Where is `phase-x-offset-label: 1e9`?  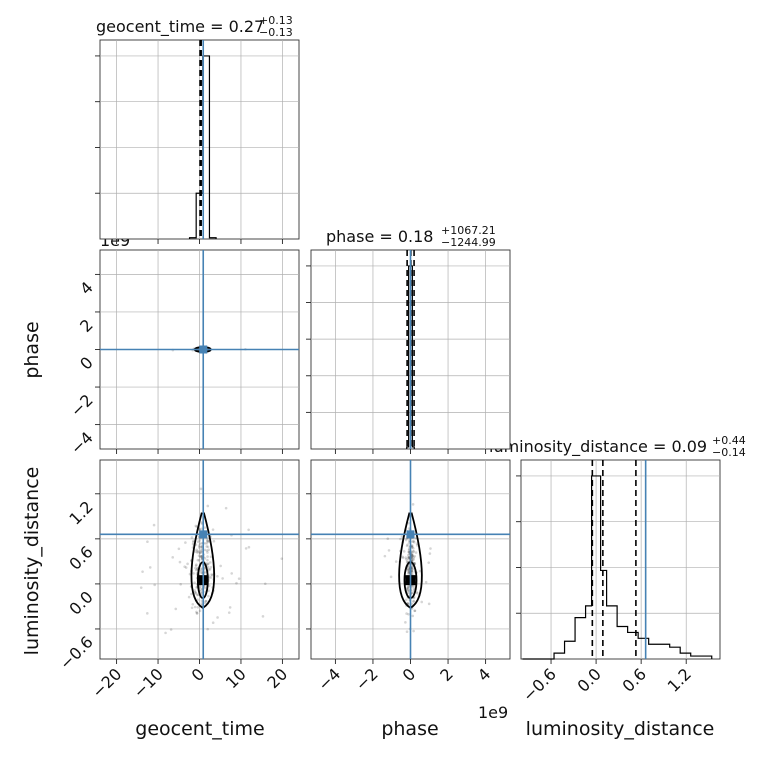 phase-x-offset-label: 1e9 is located at coordinates (493, 712).